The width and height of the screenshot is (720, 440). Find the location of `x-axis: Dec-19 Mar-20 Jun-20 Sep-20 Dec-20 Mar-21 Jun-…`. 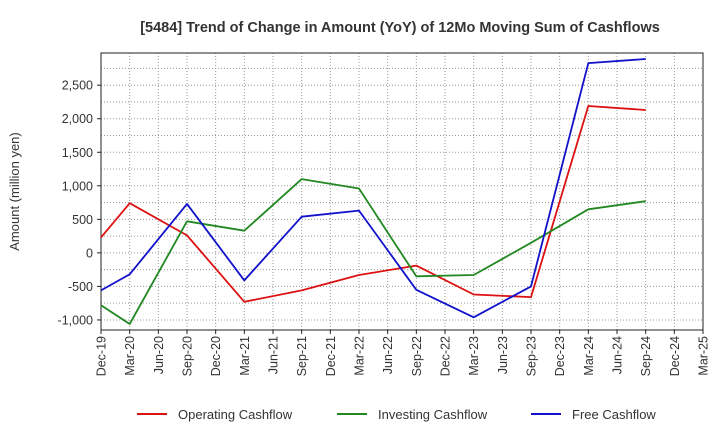

x-axis: Dec-19 Mar-20 Jun-20 Sep-20 Dec-20 Mar-21 Jun-… is located at coordinates (403, 353).